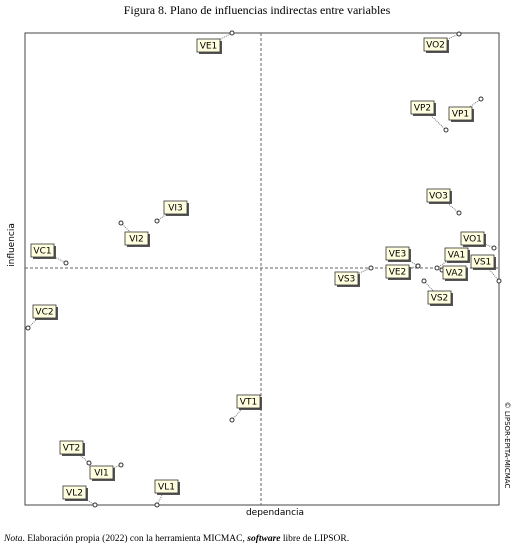  I want to click on node-label: VC2, so click(44, 313).